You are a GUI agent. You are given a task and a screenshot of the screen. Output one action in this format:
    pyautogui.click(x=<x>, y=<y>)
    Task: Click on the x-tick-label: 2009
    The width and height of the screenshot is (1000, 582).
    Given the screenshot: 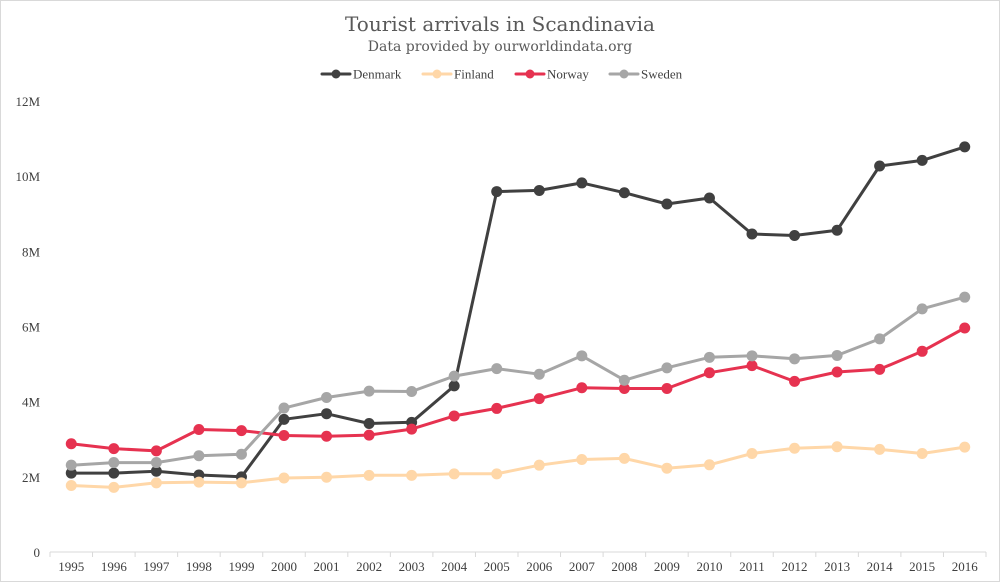 What is the action you would take?
    pyautogui.click(x=667, y=566)
    